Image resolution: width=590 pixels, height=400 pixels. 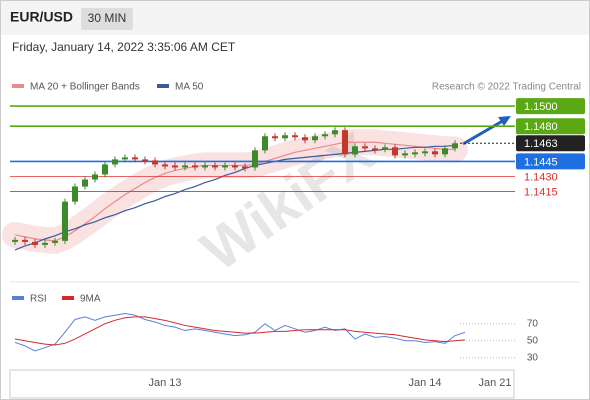 I want to click on x-tick-label: Jan 13, so click(x=164, y=383).